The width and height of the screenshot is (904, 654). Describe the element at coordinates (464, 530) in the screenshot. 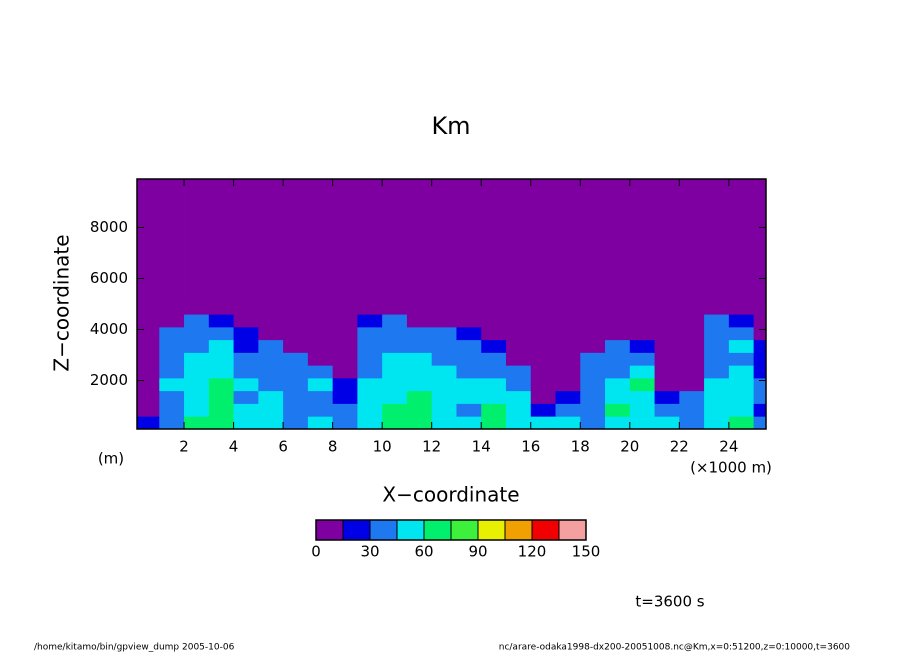

I see `colorbar-swatch` at that location.